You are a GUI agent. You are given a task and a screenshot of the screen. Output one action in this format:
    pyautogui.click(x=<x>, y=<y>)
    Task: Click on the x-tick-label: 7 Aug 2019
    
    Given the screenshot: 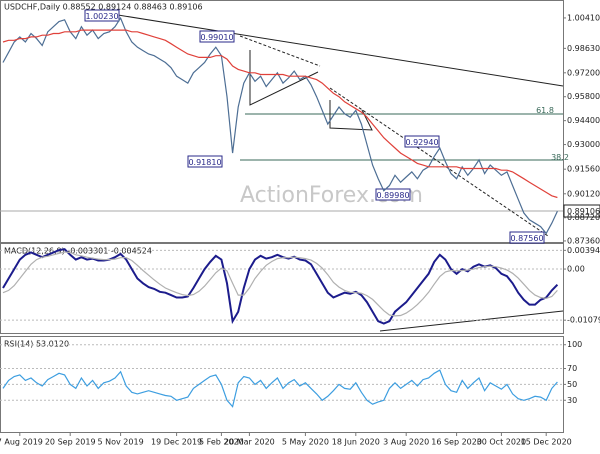 What is the action you would take?
    pyautogui.click(x=21, y=442)
    